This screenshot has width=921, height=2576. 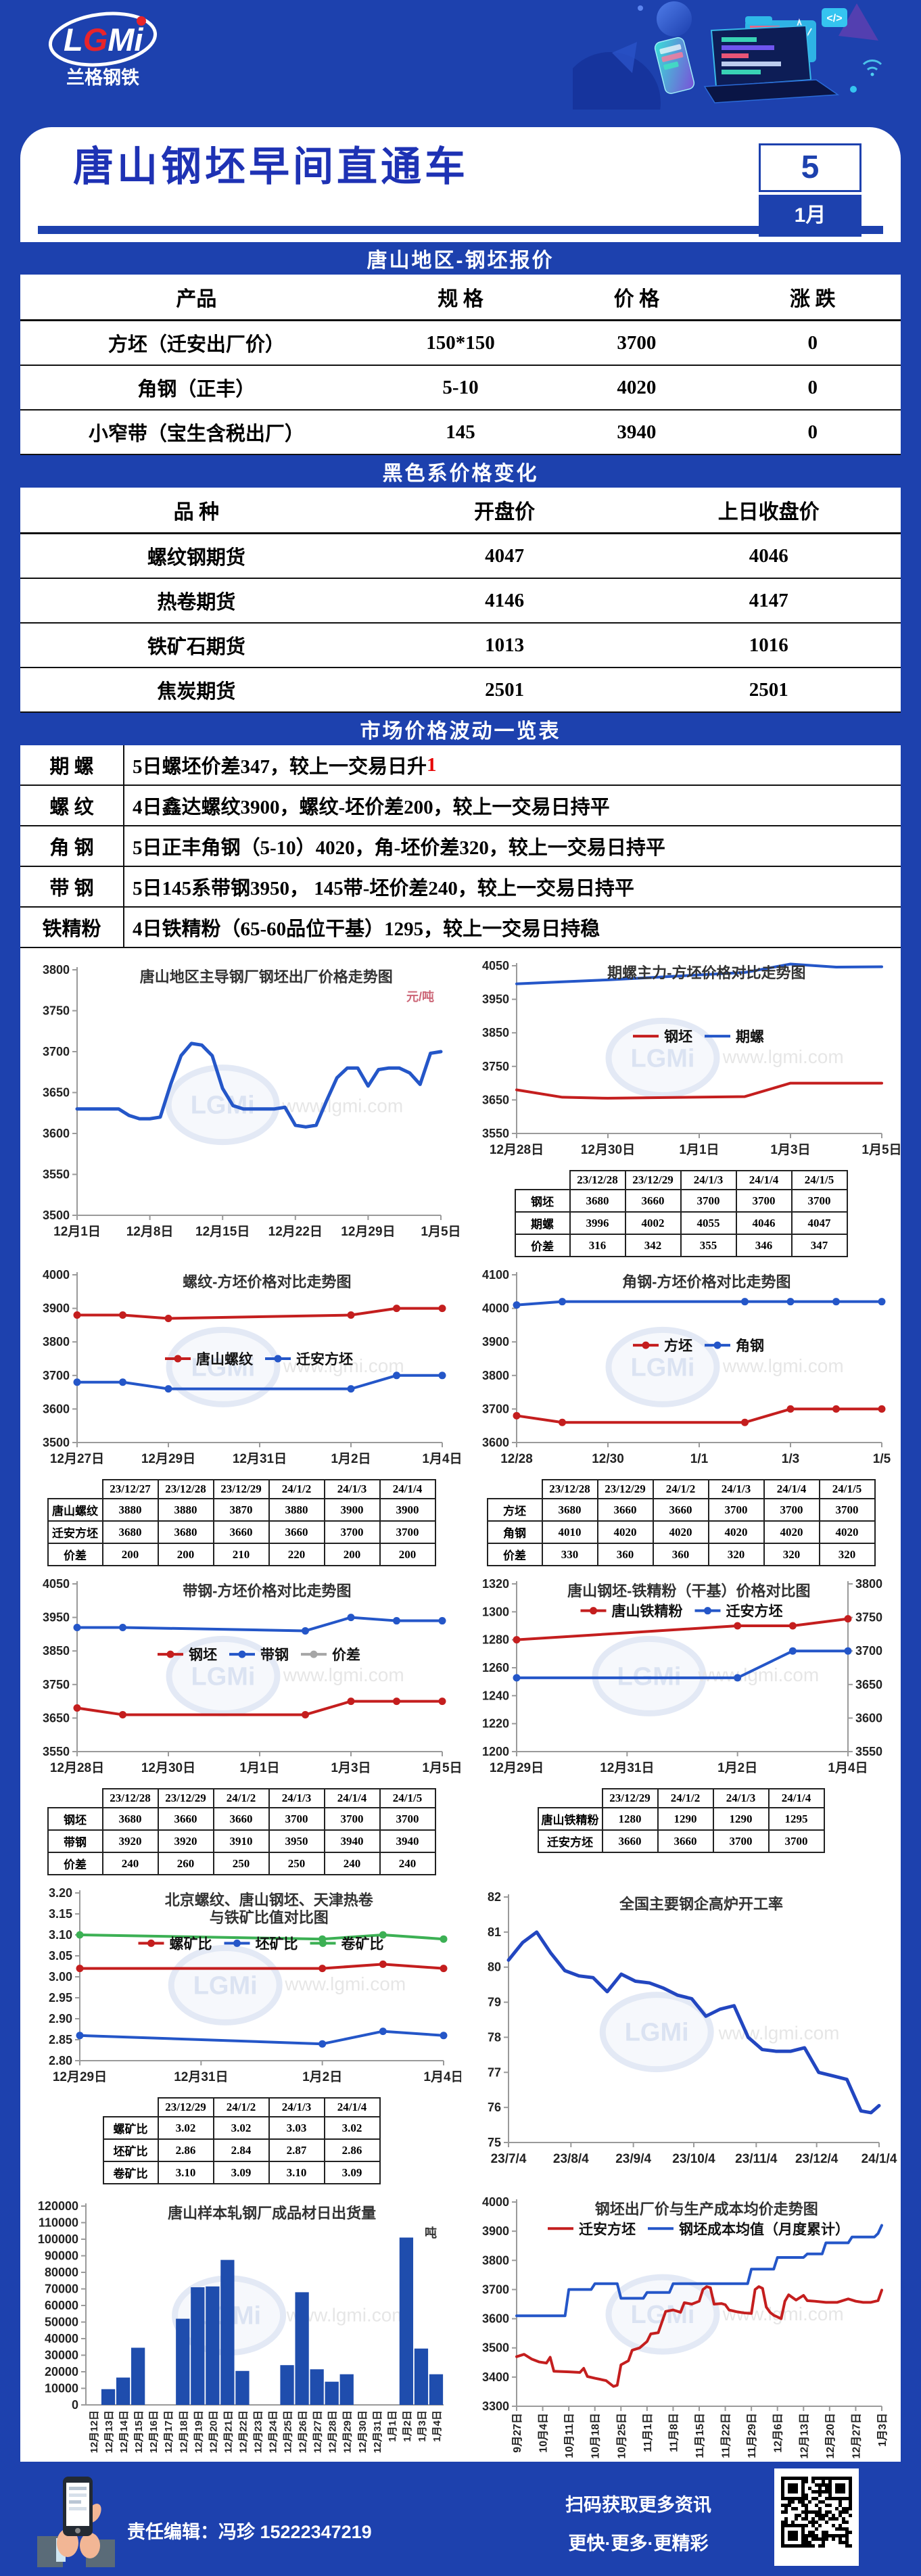 What do you see at coordinates (494, 2002) in the screenshot?
I see `svg-text: 79` at bounding box center [494, 2002].